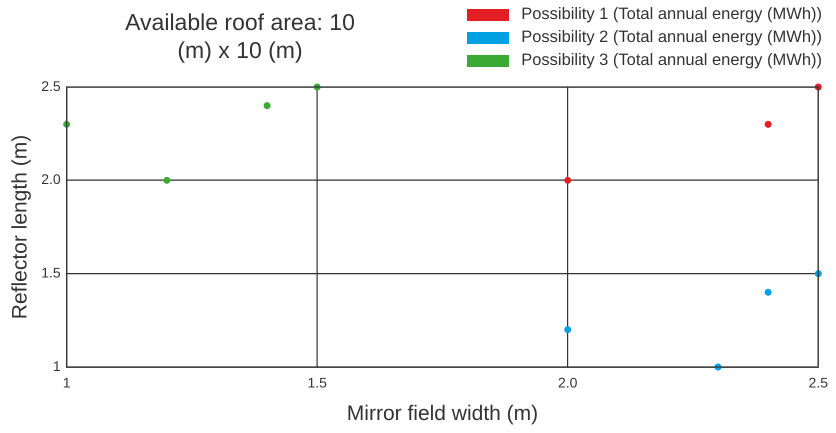  Describe the element at coordinates (20, 227) in the screenshot. I see `y-axis-title: Reflector length (m)` at that location.